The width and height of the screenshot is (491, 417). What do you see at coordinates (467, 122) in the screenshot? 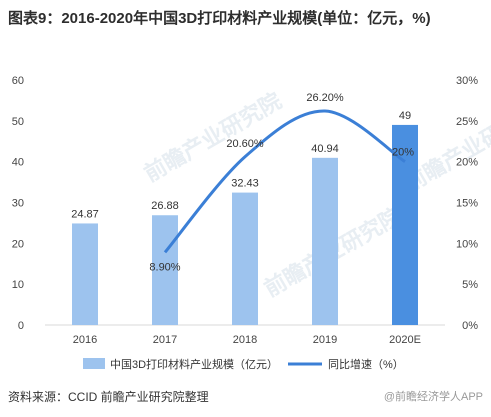
I see `y-right-tick-label: 25%` at bounding box center [467, 122].